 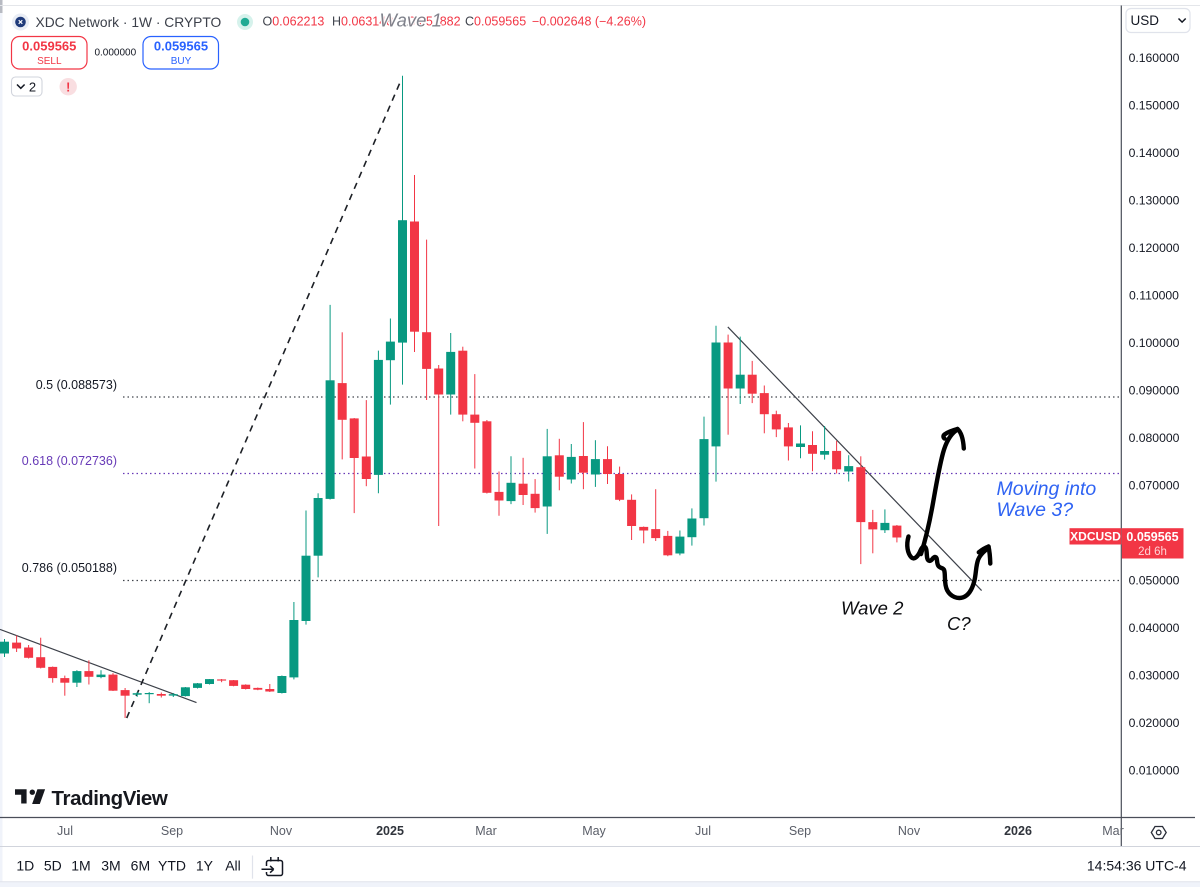 What do you see at coordinates (140, 866) in the screenshot?
I see `svg-text: 6M` at bounding box center [140, 866].